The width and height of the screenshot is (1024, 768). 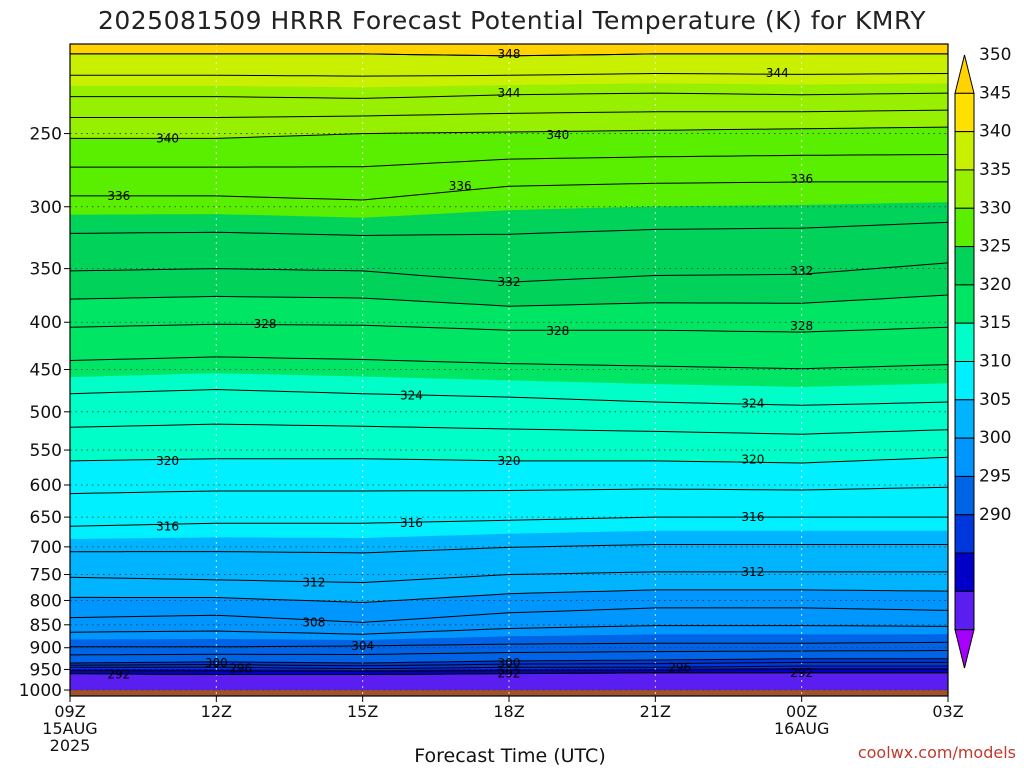 I want to click on colorbar: 290 295 300 305 310 315 320 325 330 335 340 345 350, so click(x=982, y=357).